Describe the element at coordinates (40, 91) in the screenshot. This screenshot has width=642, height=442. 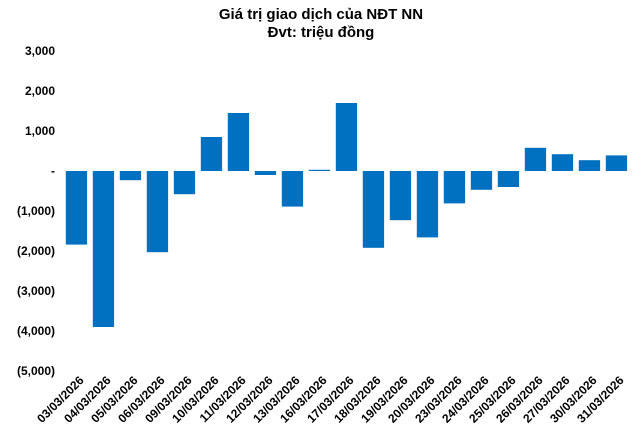
I see `y-tick-label: 2,000` at that location.